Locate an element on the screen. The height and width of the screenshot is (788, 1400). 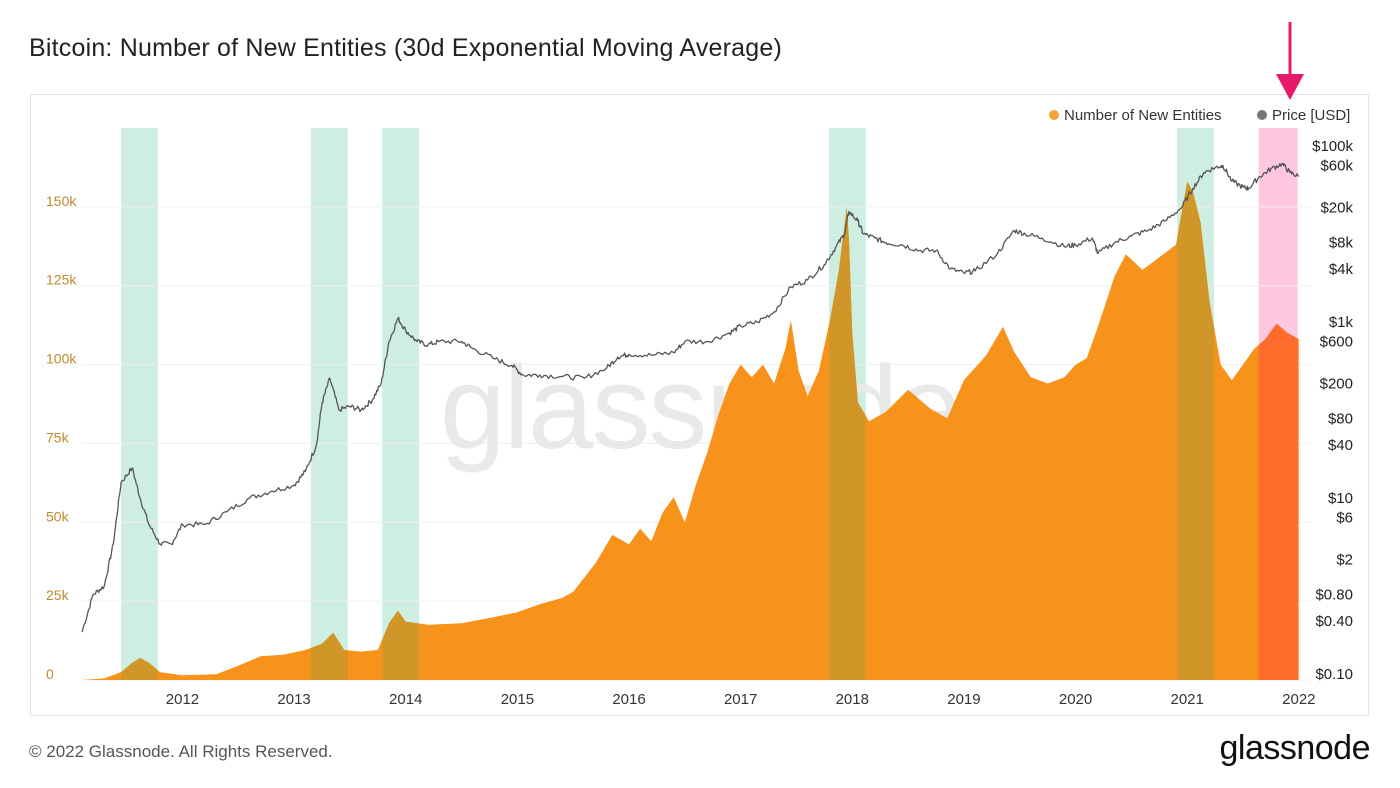
y-left-tick-4: 100k is located at coordinates (61, 359).